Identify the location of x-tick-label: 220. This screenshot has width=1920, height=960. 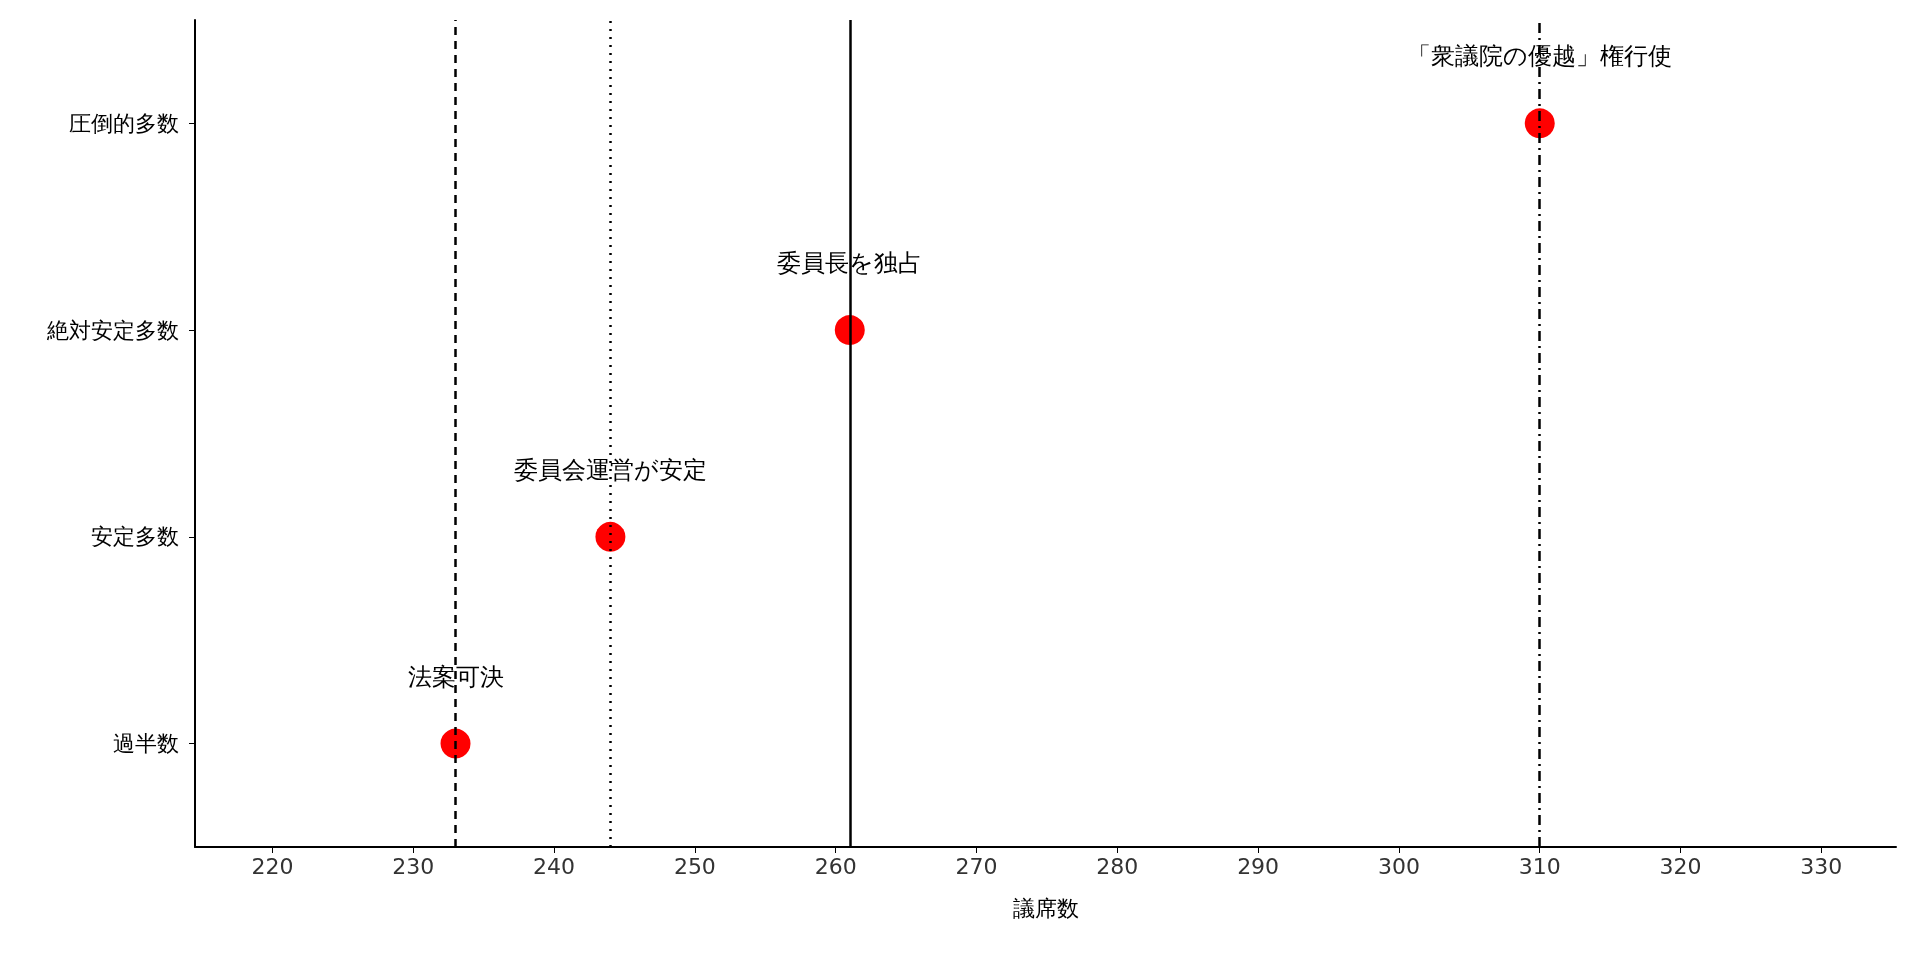
(272, 866).